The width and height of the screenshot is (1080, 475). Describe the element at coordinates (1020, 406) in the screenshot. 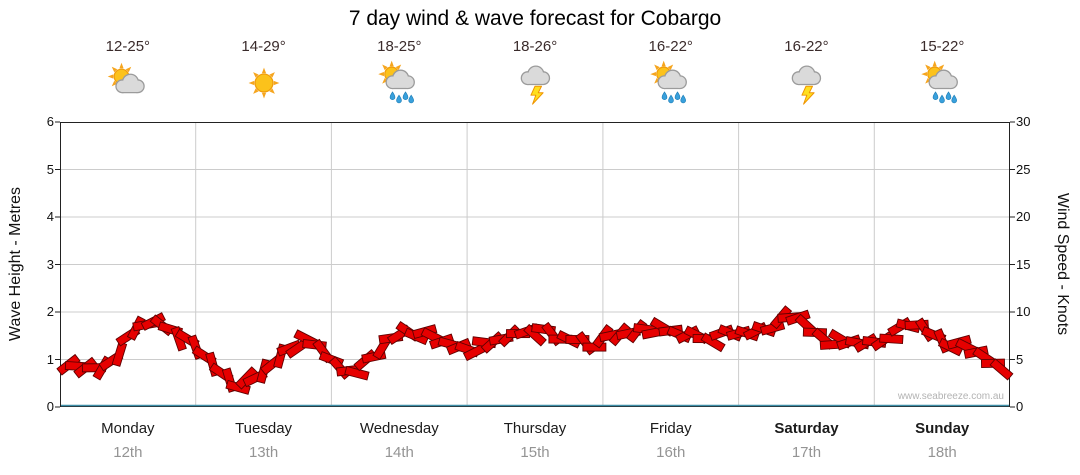

I see `y-tick-right: 0` at that location.